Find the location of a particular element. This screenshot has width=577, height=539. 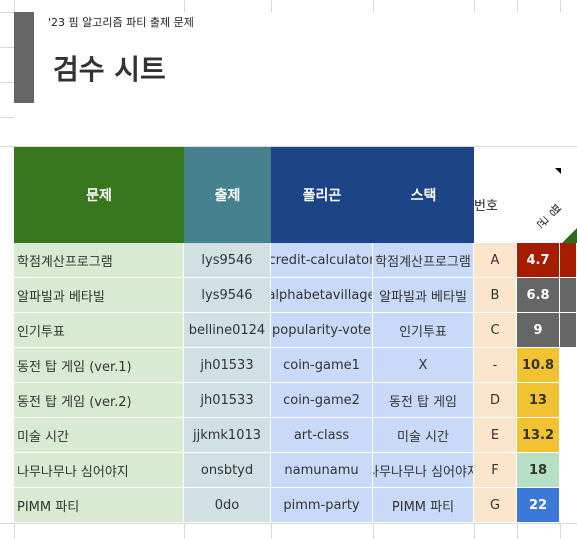

header-stack-label: 스택 is located at coordinates (423, 196).